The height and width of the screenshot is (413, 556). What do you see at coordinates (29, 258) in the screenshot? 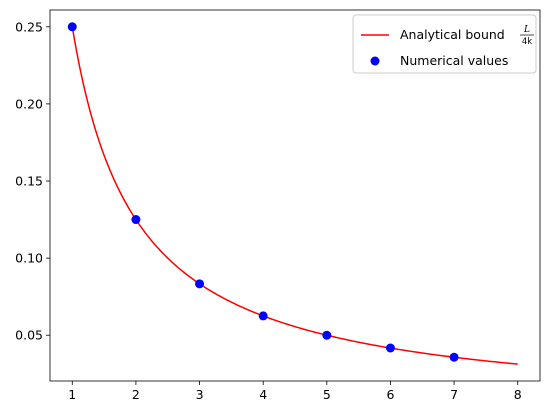
I see `y-tick-label: 0.10` at bounding box center [29, 258].